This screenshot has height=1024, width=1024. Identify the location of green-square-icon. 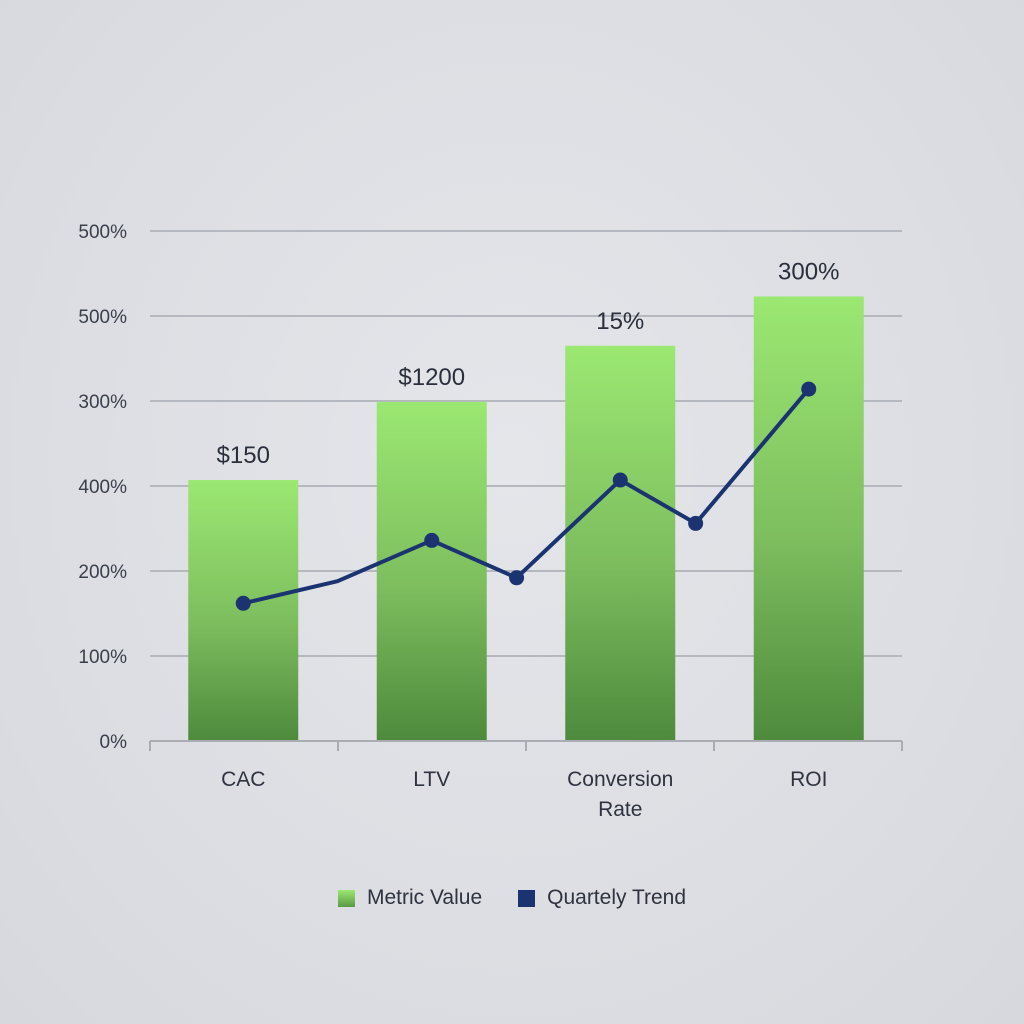
(346, 898).